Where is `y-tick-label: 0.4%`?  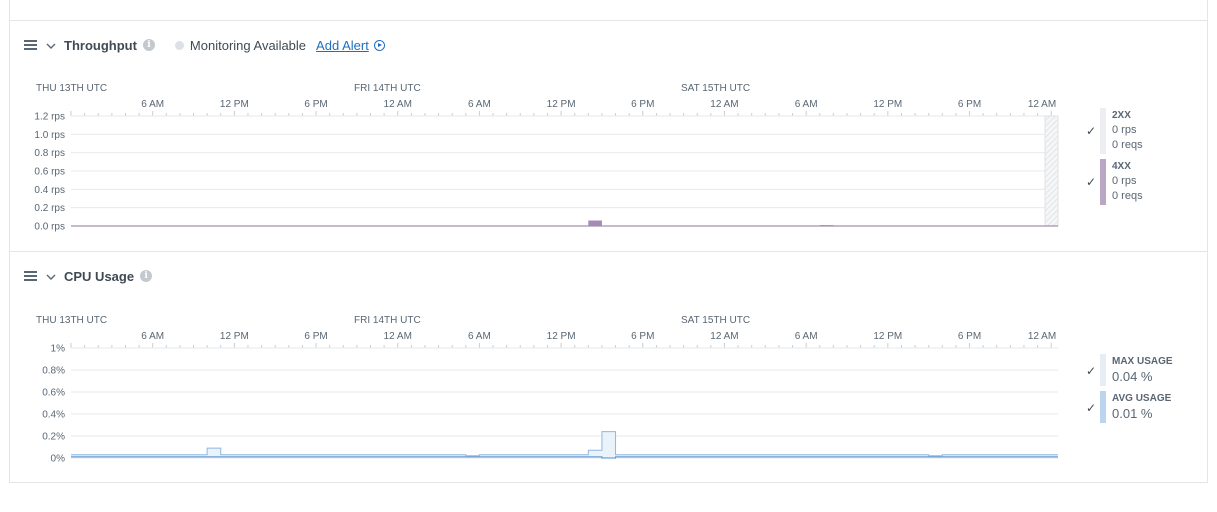
y-tick-label: 0.4% is located at coordinates (53, 415).